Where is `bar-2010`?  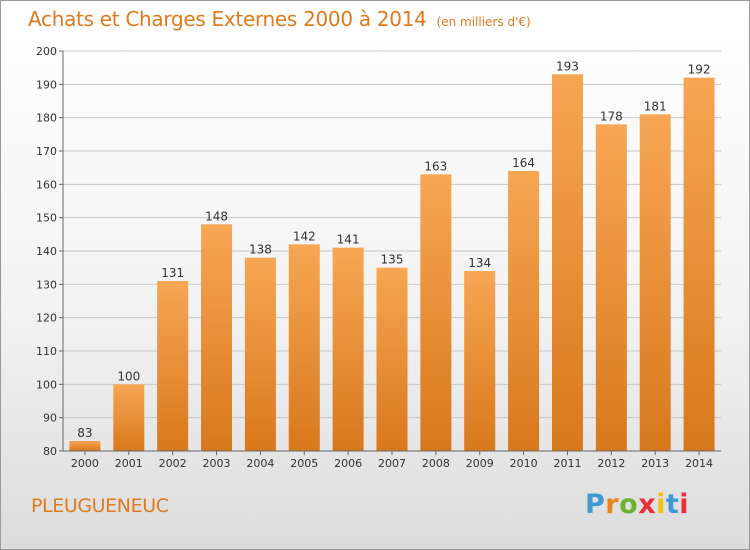
bar-2010 is located at coordinates (524, 311).